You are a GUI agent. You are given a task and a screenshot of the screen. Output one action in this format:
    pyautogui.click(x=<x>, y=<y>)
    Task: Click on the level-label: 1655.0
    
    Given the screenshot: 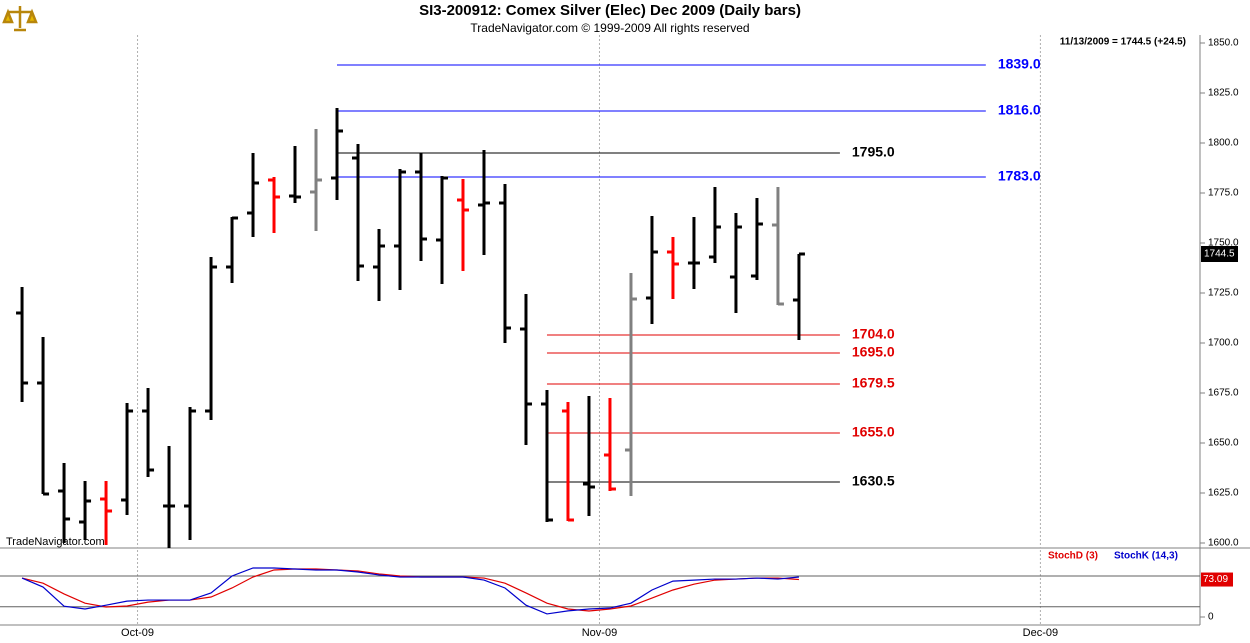 What is the action you would take?
    pyautogui.click(x=873, y=432)
    